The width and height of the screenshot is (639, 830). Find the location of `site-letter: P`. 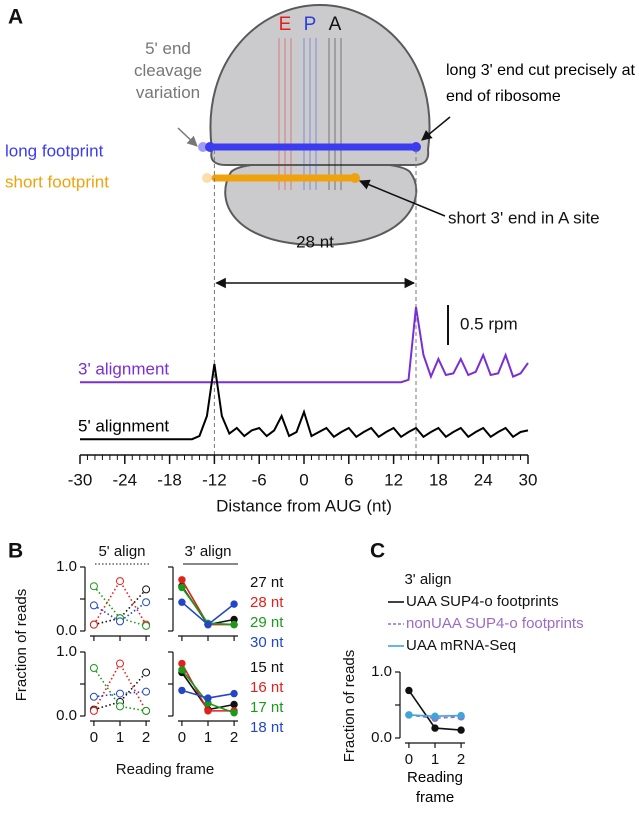

site-letter: P is located at coordinates (310, 24).